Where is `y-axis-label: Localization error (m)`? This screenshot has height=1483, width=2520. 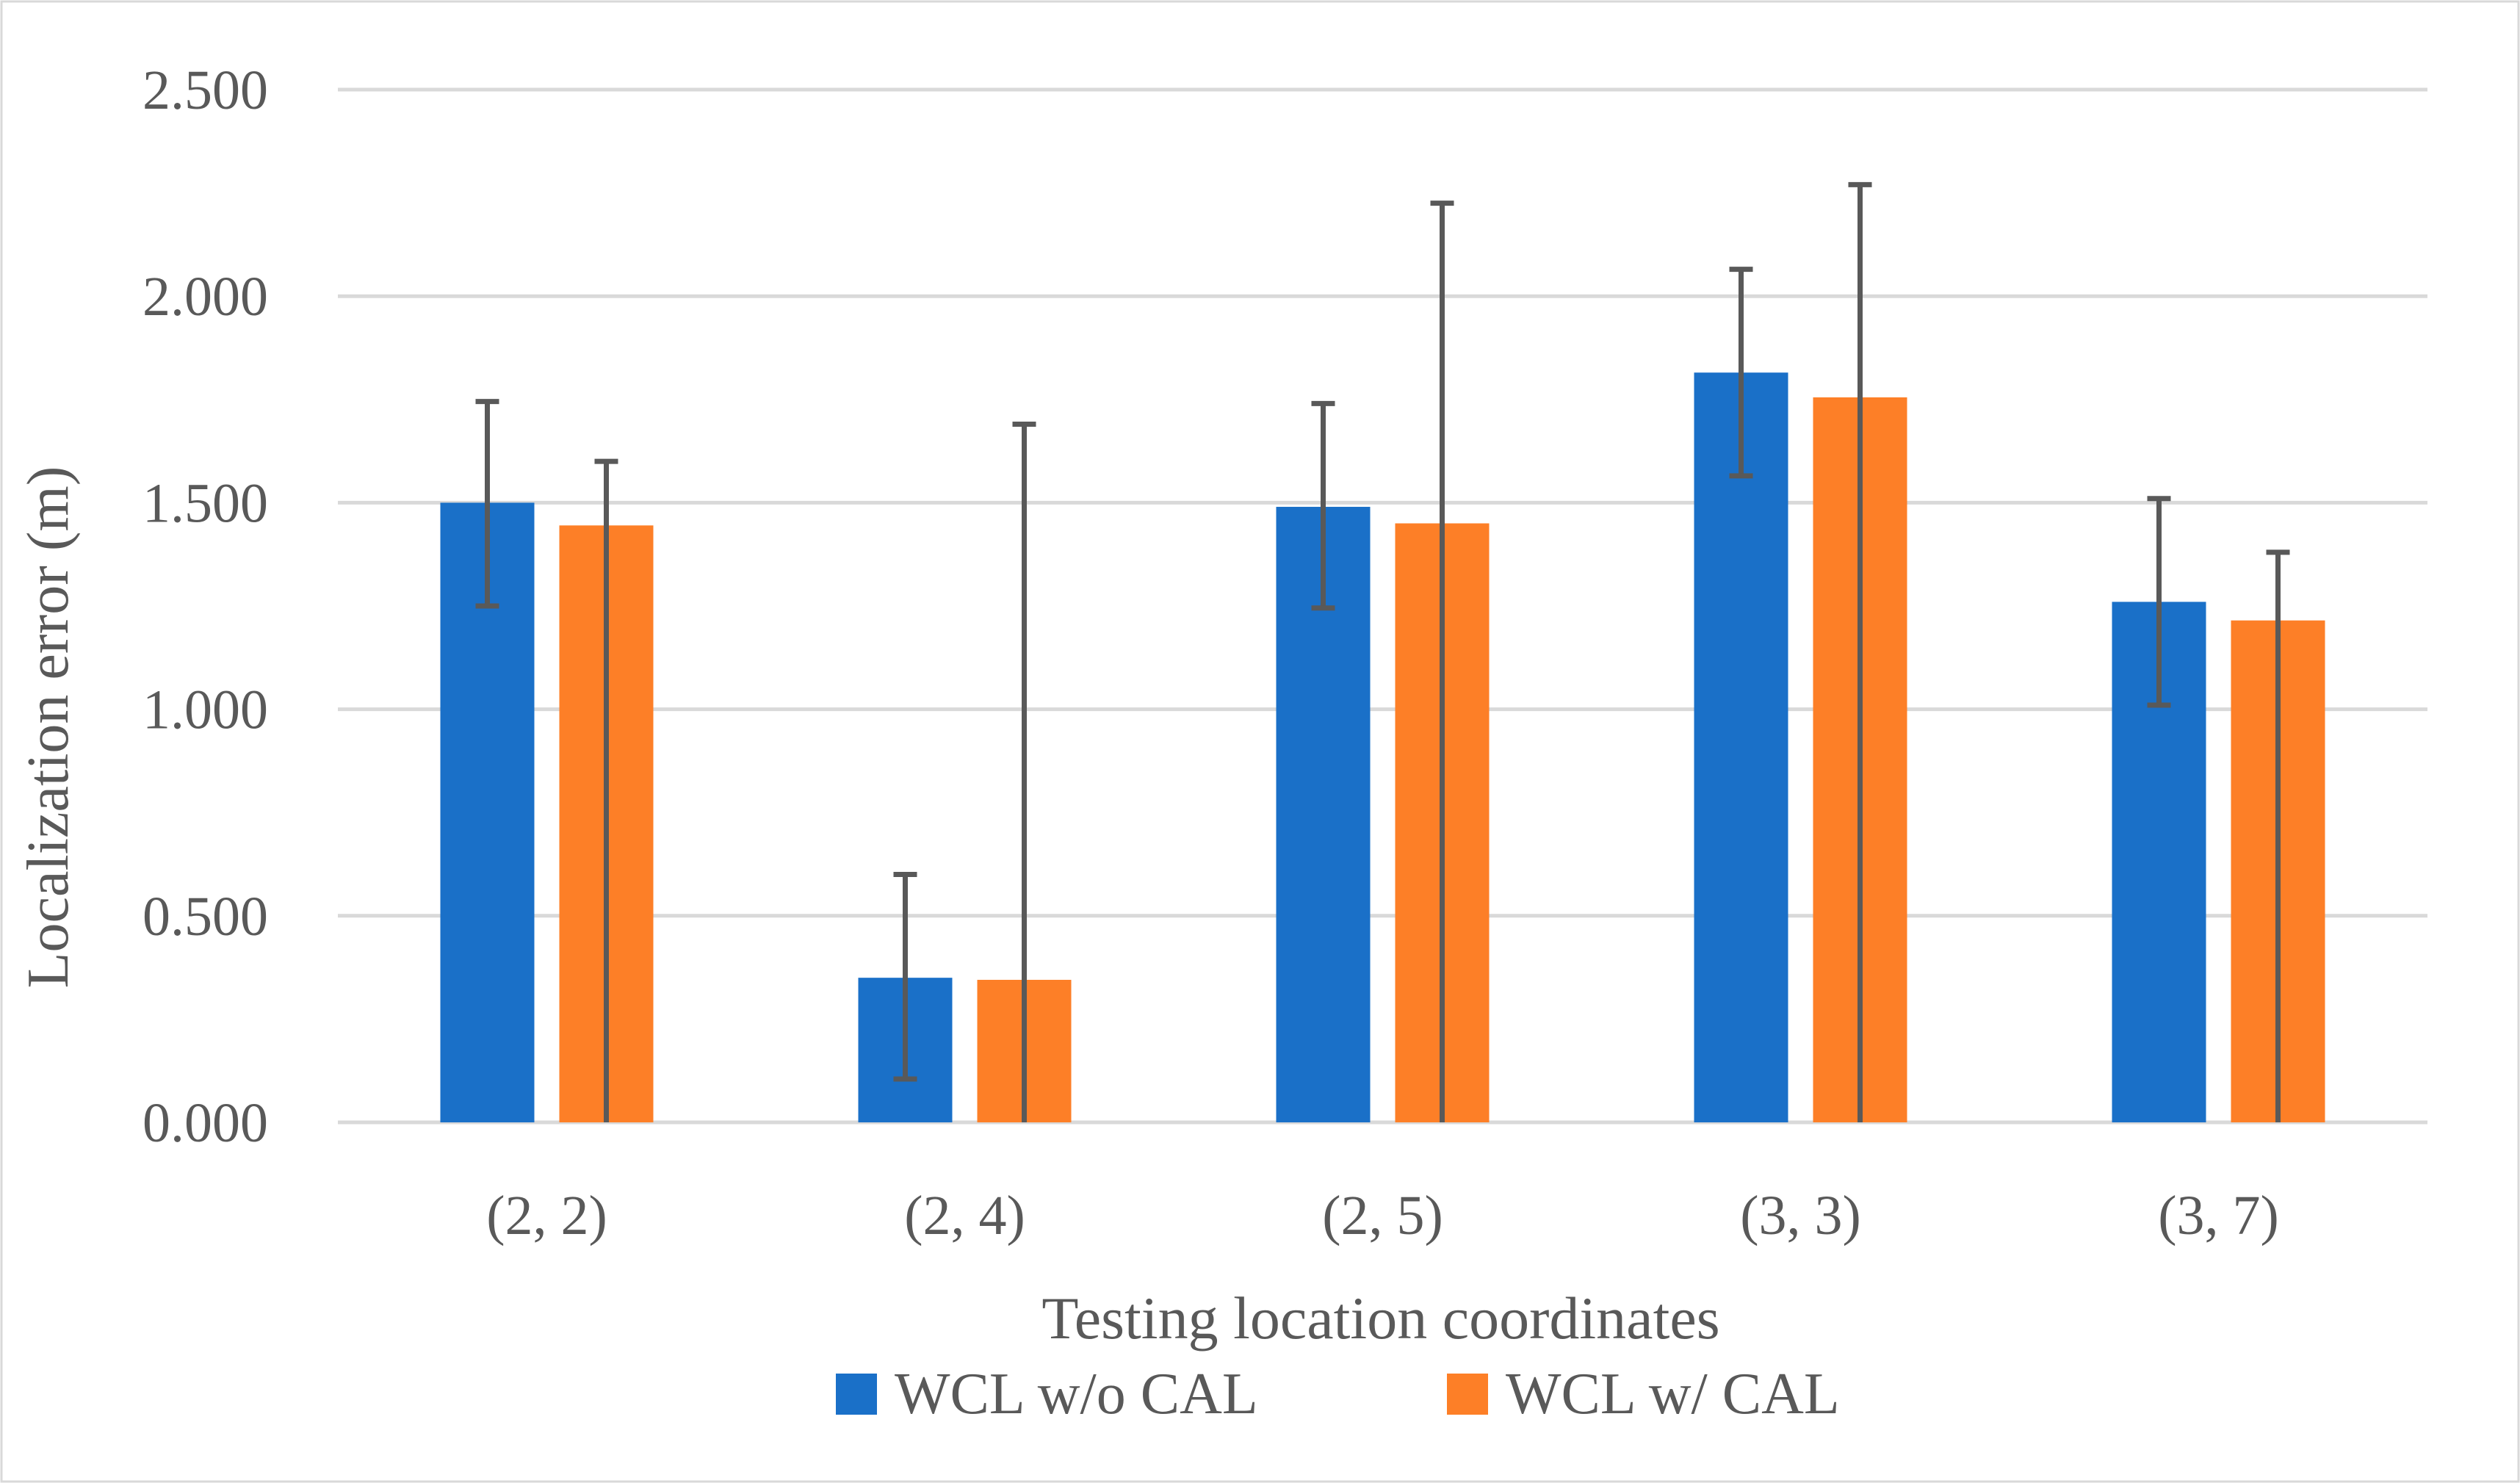 y-axis-label: Localization error (m) is located at coordinates (48, 727).